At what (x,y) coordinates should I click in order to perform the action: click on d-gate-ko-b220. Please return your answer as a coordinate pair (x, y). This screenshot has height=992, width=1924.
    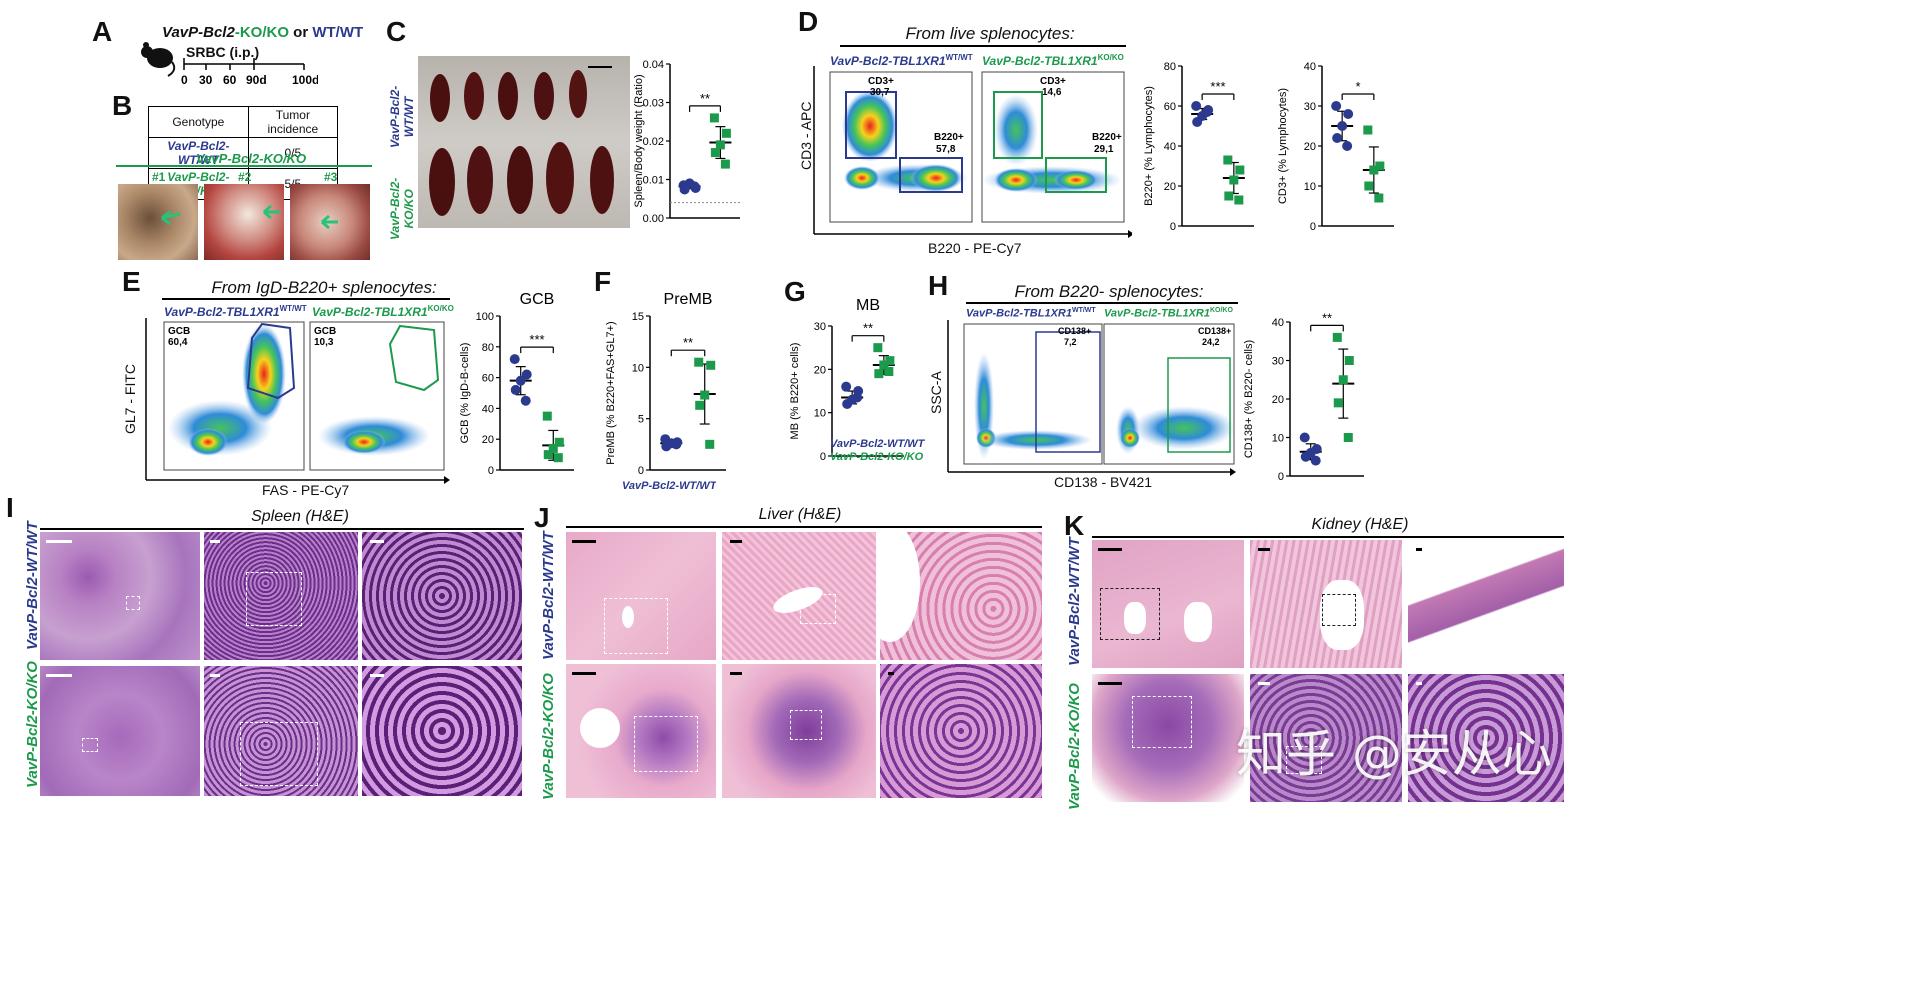
    Looking at the image, I should click on (1076, 175).